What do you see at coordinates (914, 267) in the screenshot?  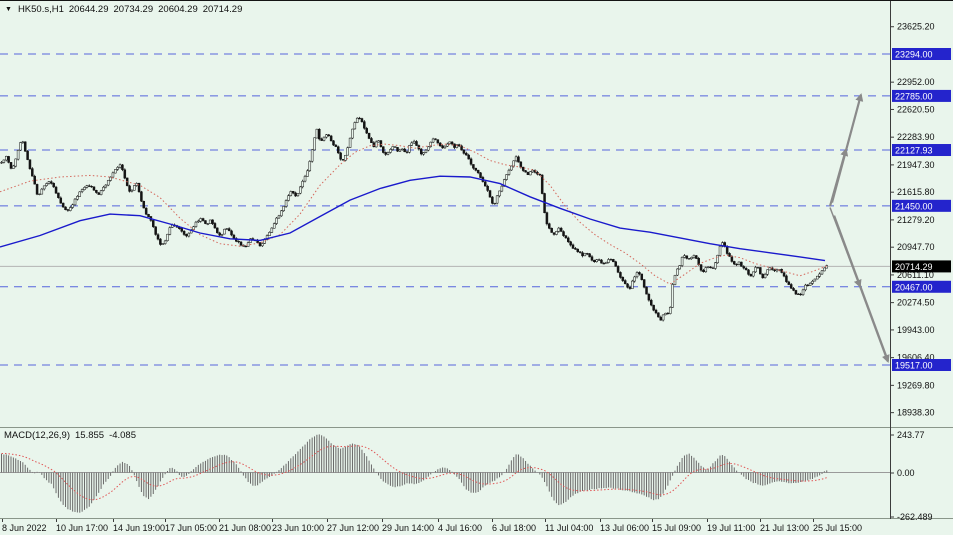 I see `current-price-badge-label: 20714.29` at bounding box center [914, 267].